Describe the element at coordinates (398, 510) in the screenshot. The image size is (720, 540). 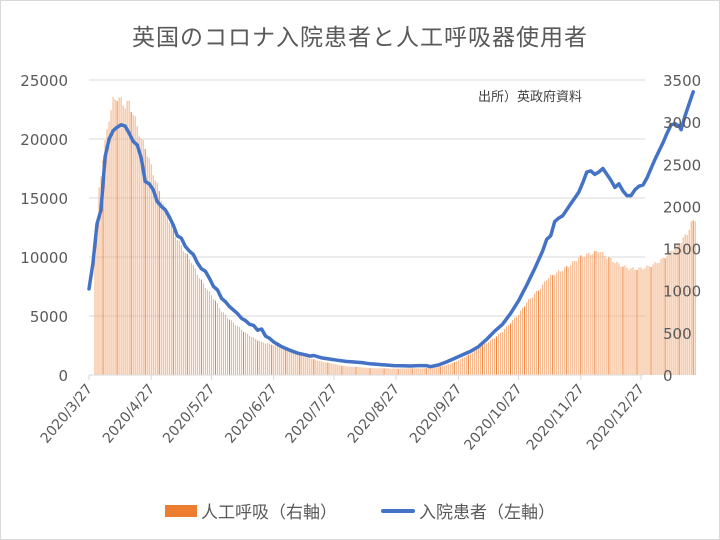
I see `line-swatch-icon` at that location.